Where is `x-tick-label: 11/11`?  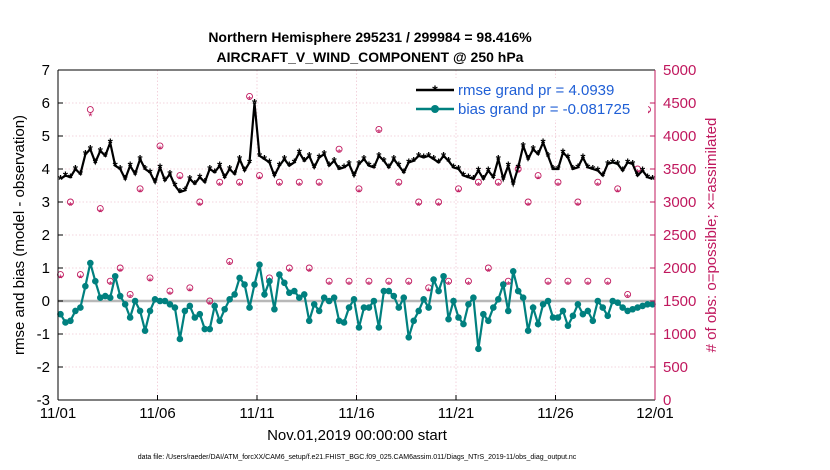 x-tick-label: 11/11 is located at coordinates (256, 413).